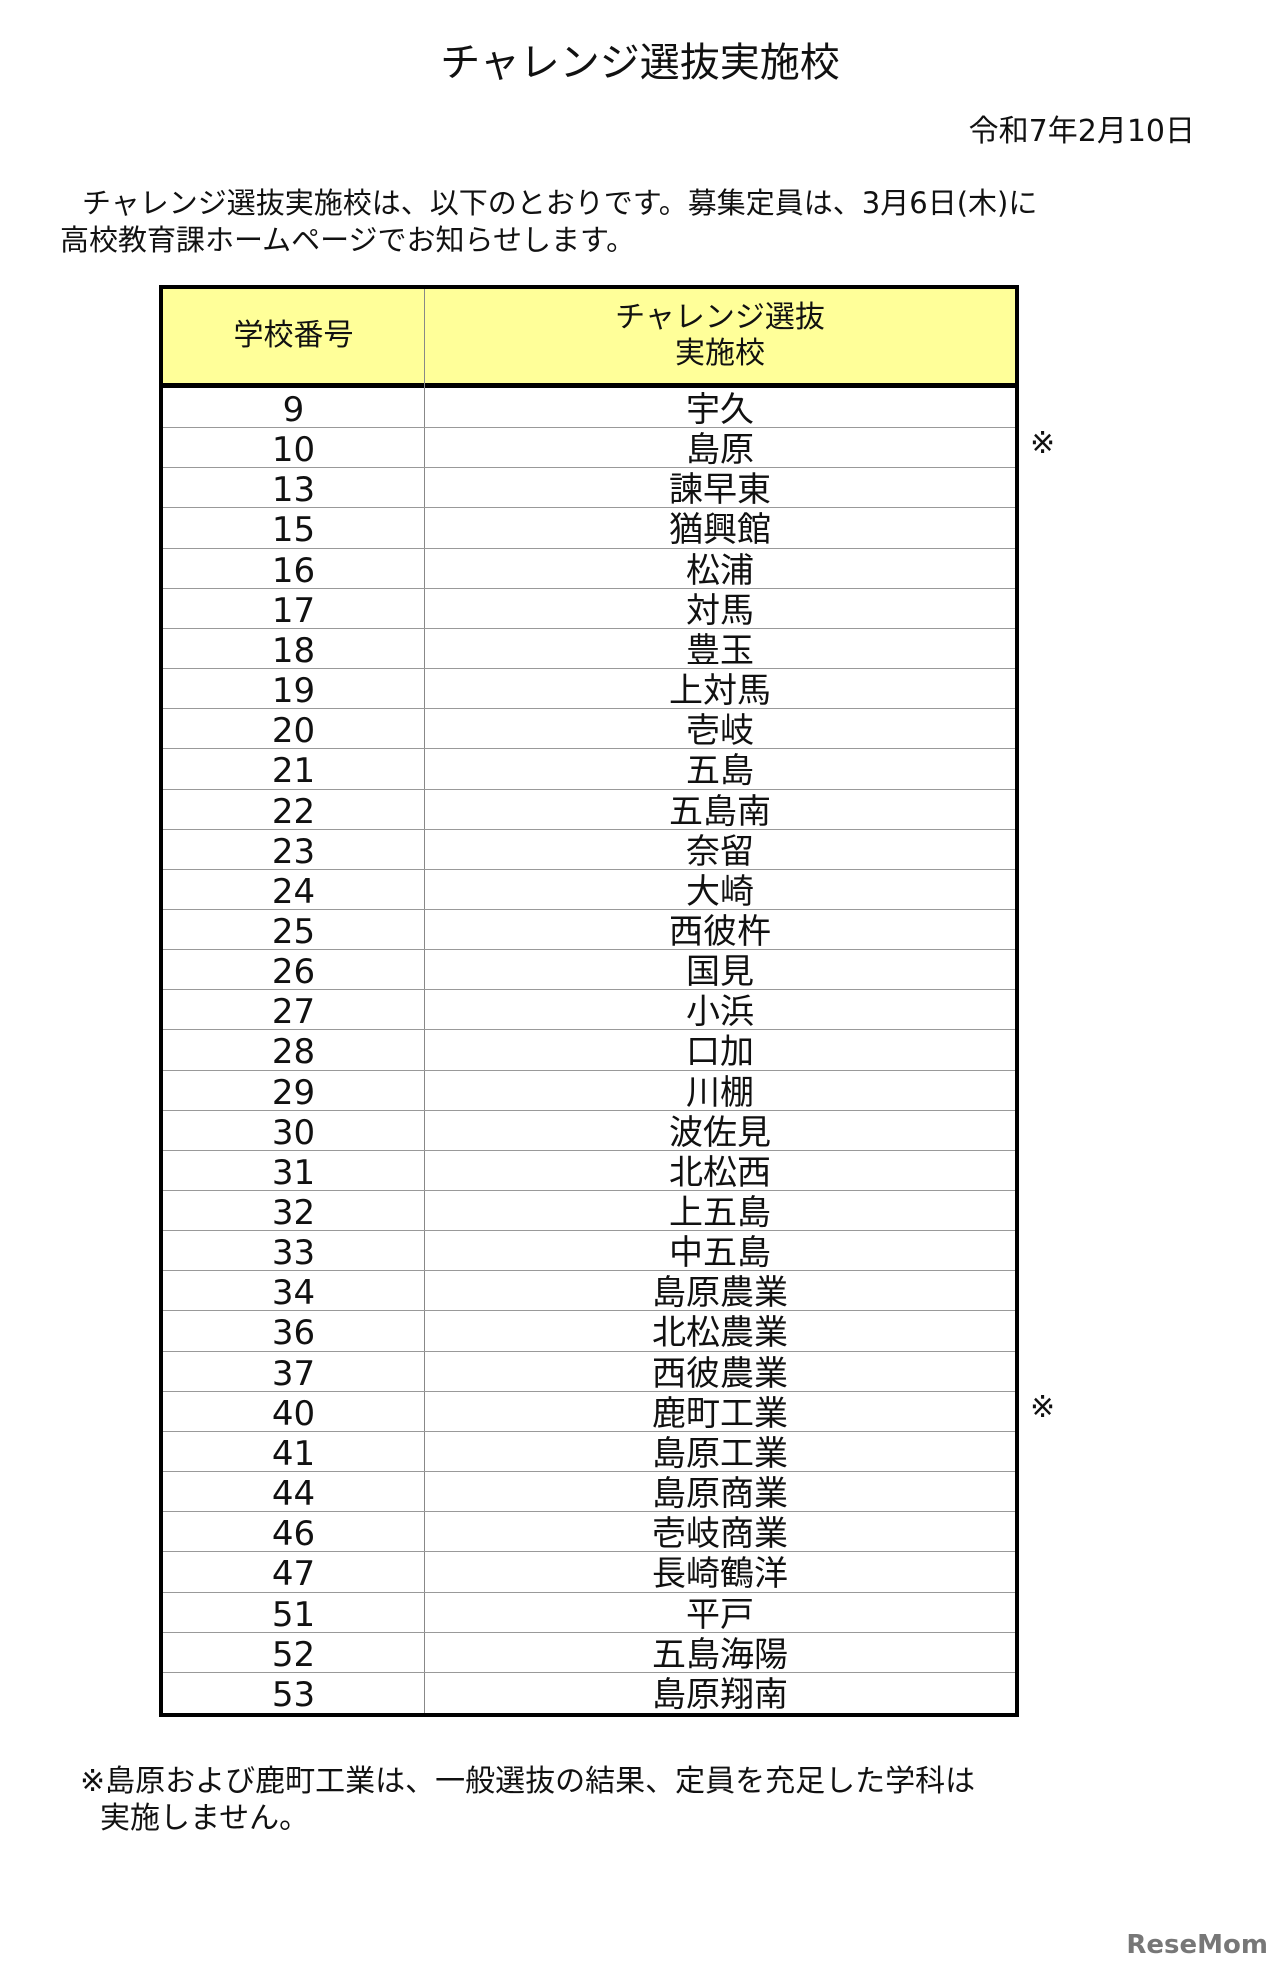 The image size is (1280, 1979). Describe the element at coordinates (293, 1213) in the screenshot. I see `school-number: 32` at that location.